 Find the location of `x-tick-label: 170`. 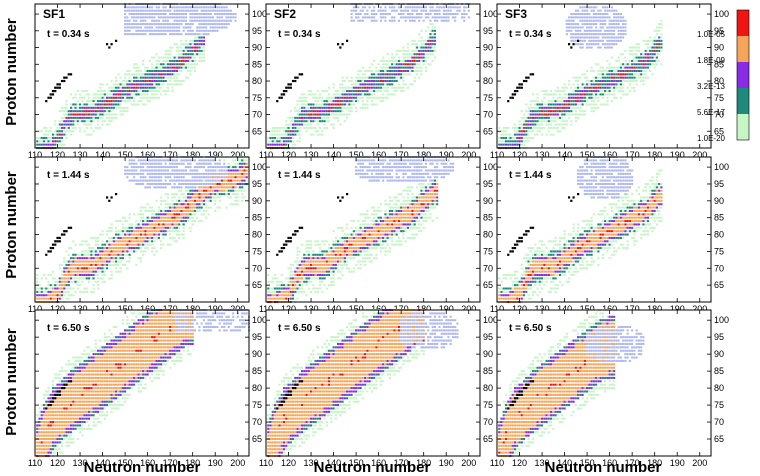

x-tick-label: 170 is located at coordinates (401, 155).